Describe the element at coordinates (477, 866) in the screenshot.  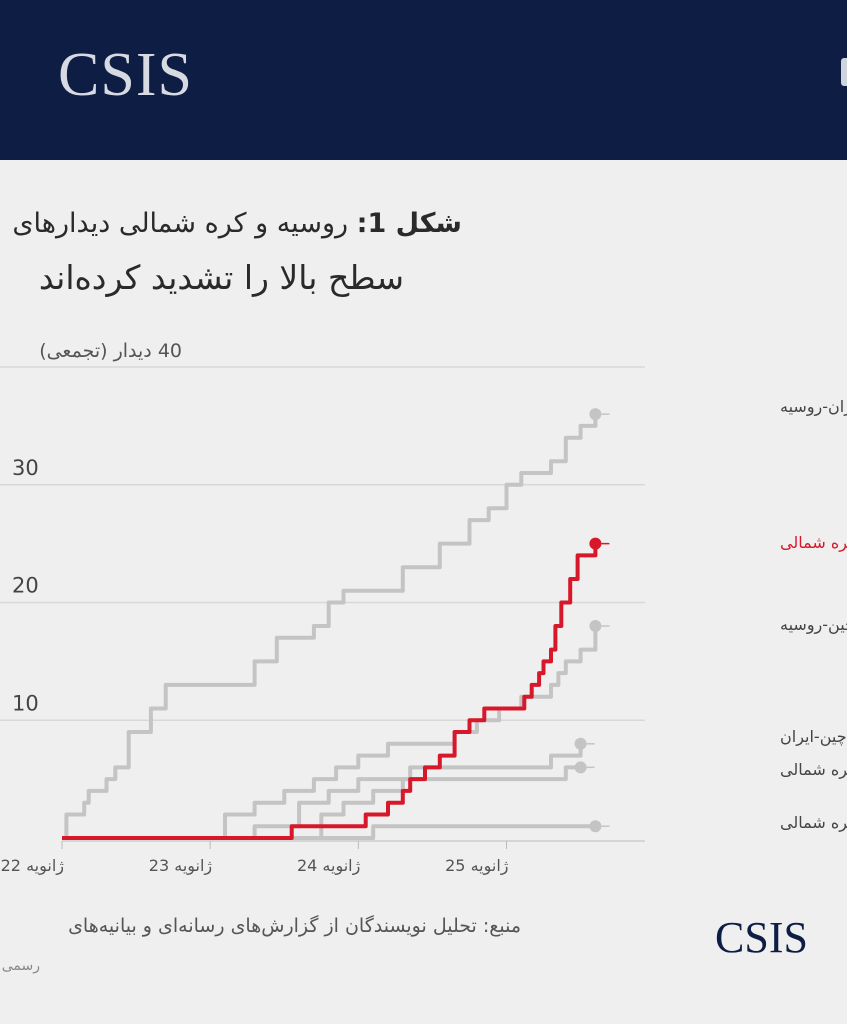
I see `x-tick-label: 25 ژانویه` at that location.